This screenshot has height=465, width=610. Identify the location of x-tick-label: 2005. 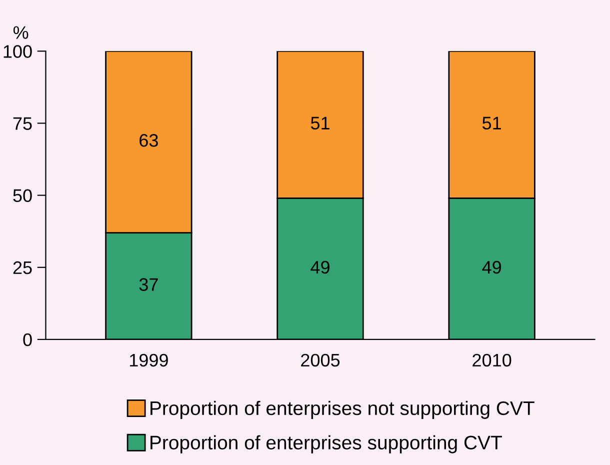
(320, 360).